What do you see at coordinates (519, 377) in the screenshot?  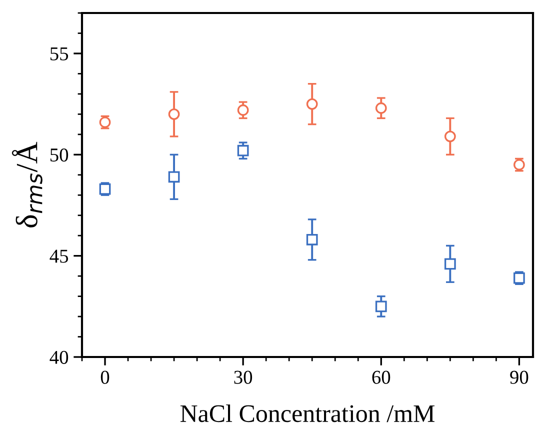 I see `x-tick-label: 90` at bounding box center [519, 377].